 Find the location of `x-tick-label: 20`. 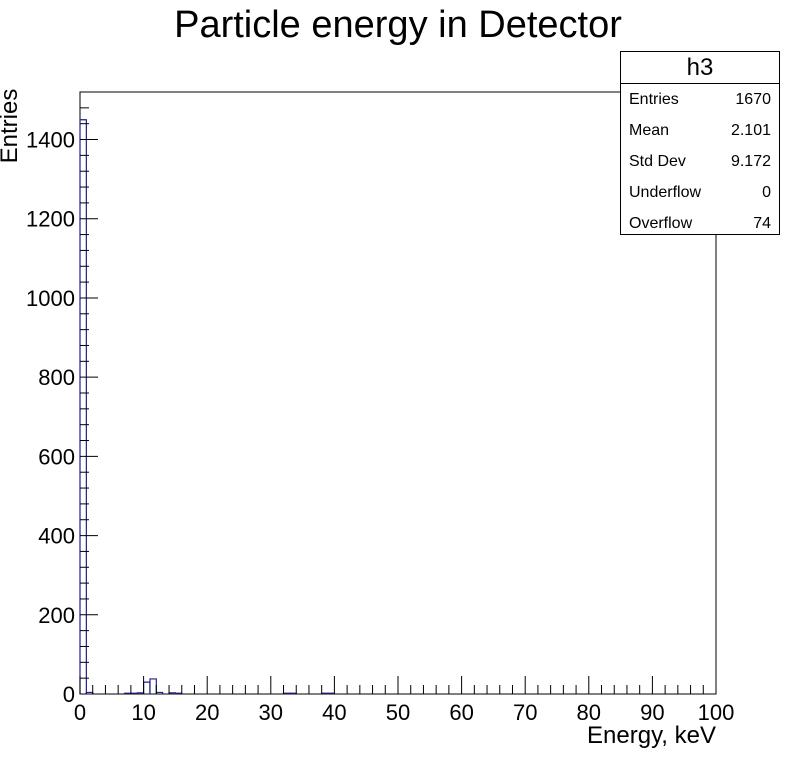

x-tick-label: 20 is located at coordinates (207, 712).